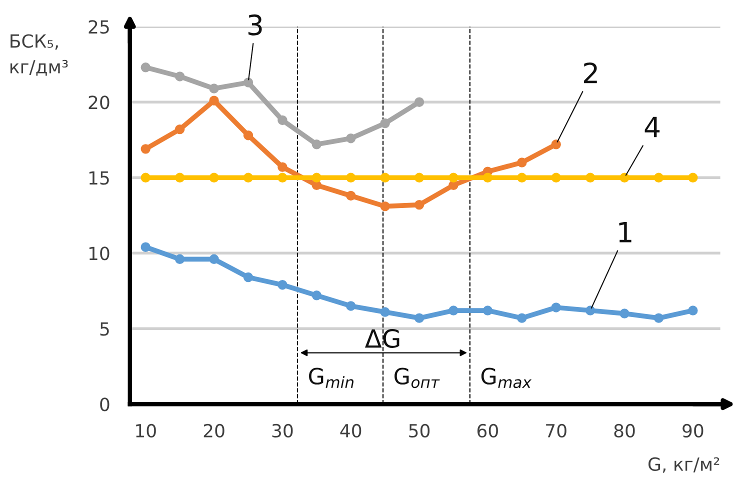 The image size is (738, 484). What do you see at coordinates (99, 178) in the screenshot?
I see `y-tick-label: 15` at bounding box center [99, 178].